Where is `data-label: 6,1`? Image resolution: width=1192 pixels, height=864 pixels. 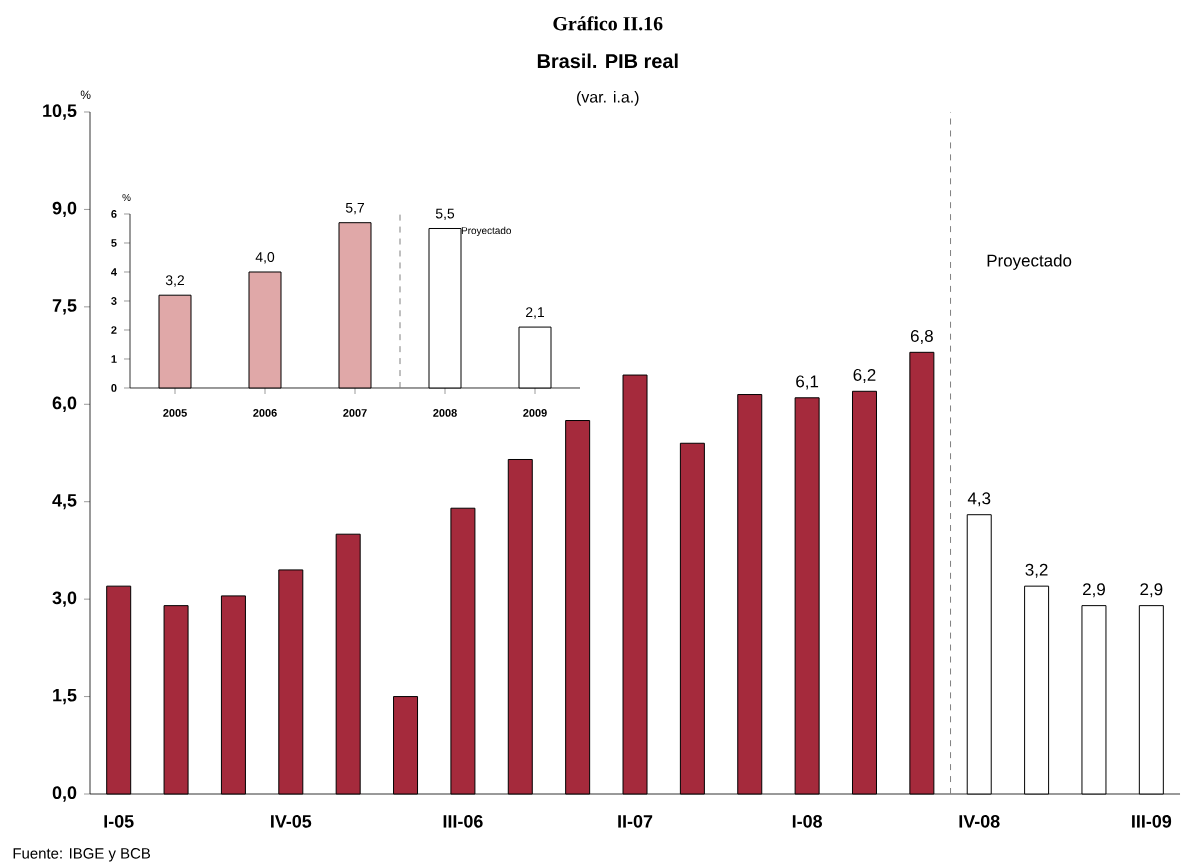 data-label: 6,1 is located at coordinates (807, 382).